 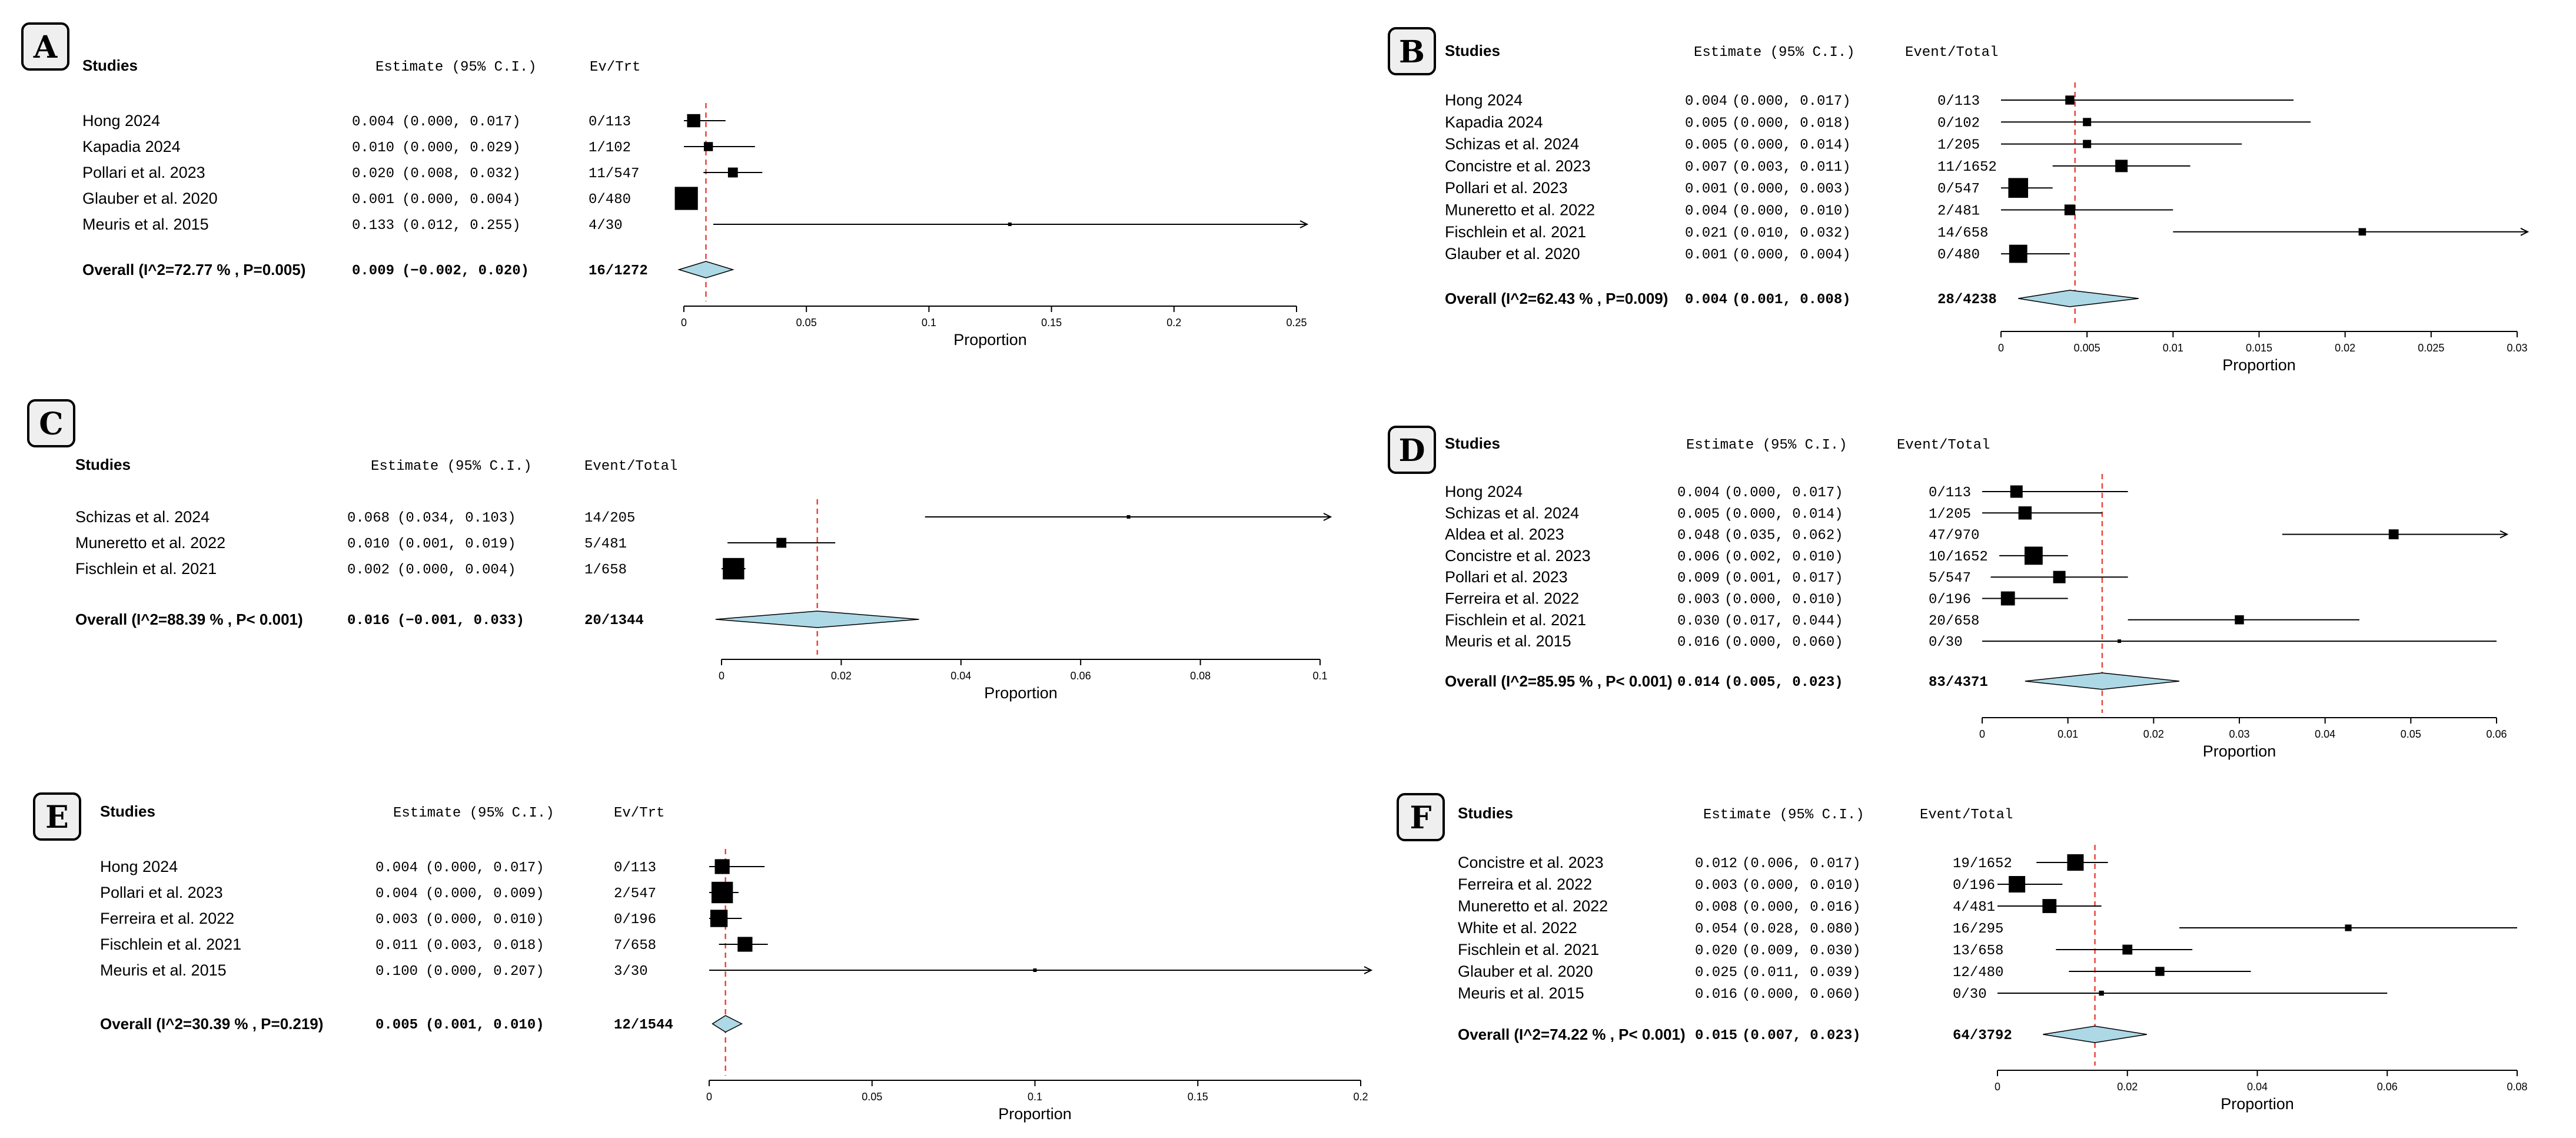 What do you see at coordinates (631, 972) in the screenshot?
I see `study-events: 3/30` at bounding box center [631, 972].